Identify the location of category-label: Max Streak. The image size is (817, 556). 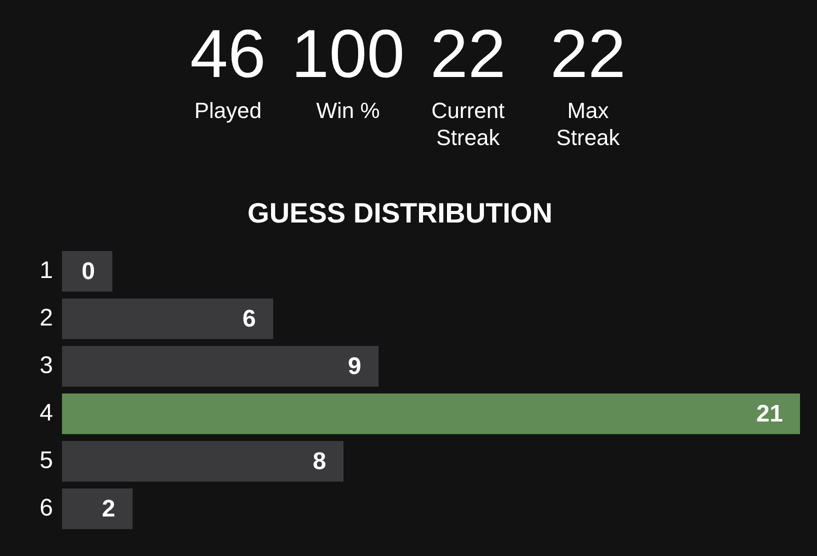
(588, 124).